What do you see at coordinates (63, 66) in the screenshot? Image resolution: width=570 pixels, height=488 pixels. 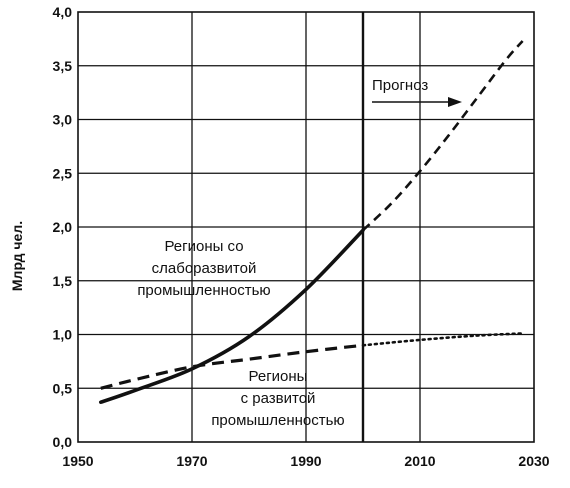 I see `y-tick-label: 3,5` at bounding box center [63, 66].